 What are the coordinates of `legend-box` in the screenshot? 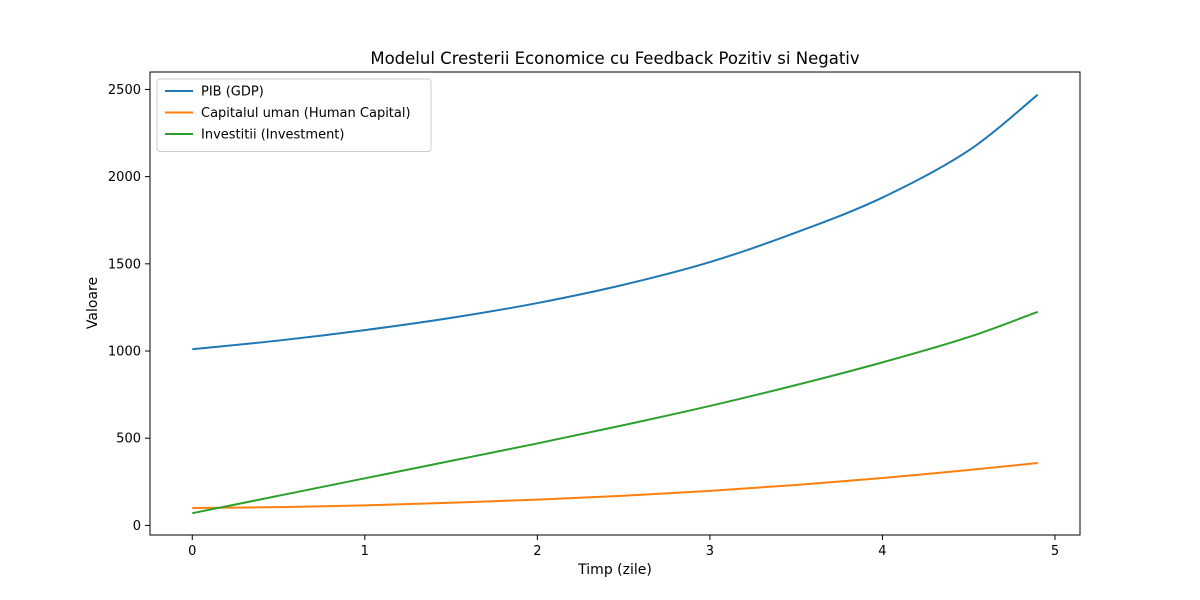 It's located at (294, 115).